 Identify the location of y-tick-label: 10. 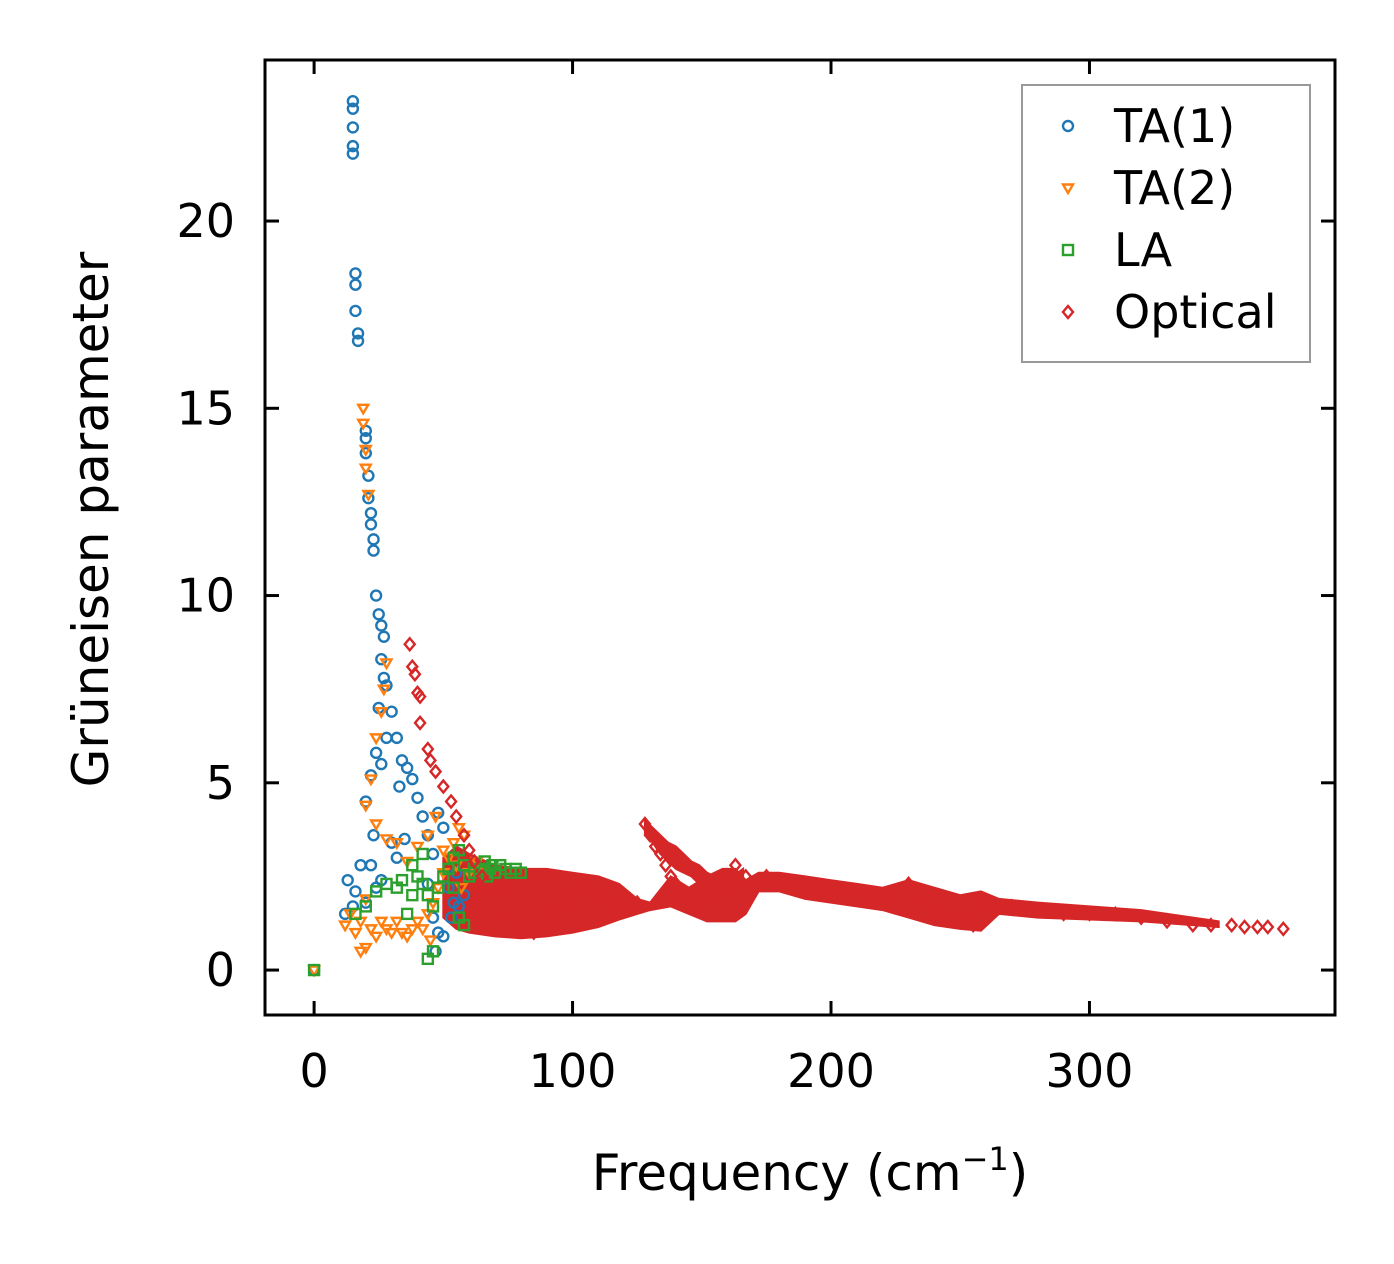
(205, 596).